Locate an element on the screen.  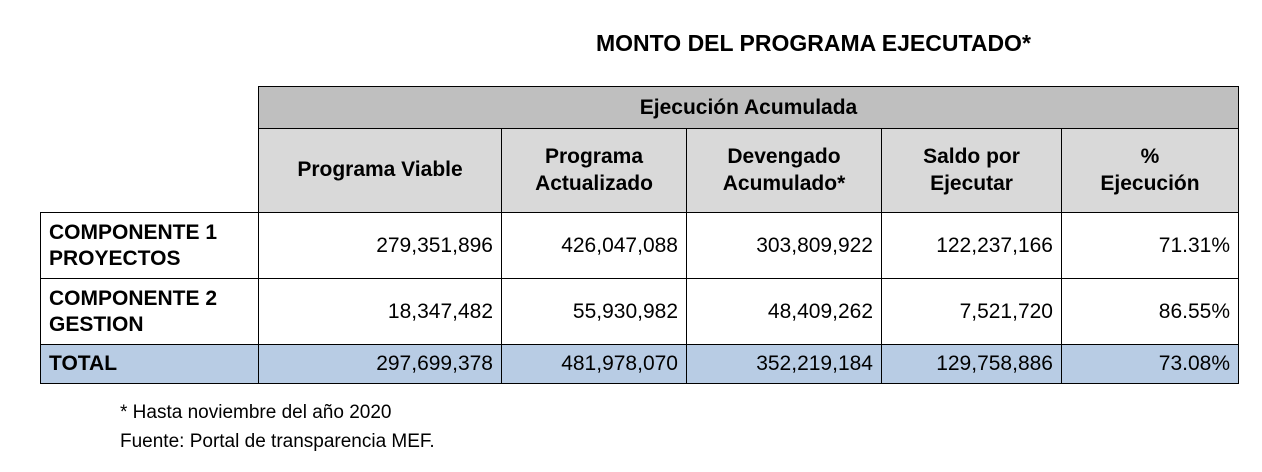
source-note: Fuente: Portal de transparencia MEF. is located at coordinates (277, 441).